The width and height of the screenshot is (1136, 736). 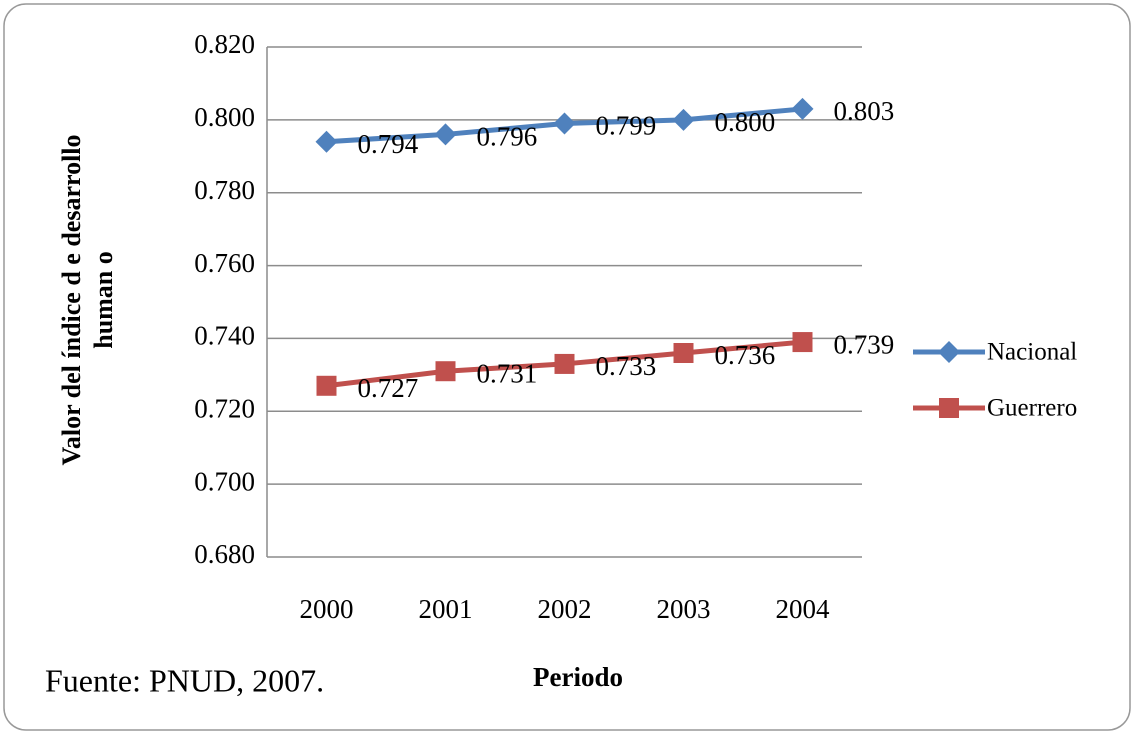 I want to click on data-label: 0.803, so click(x=864, y=111).